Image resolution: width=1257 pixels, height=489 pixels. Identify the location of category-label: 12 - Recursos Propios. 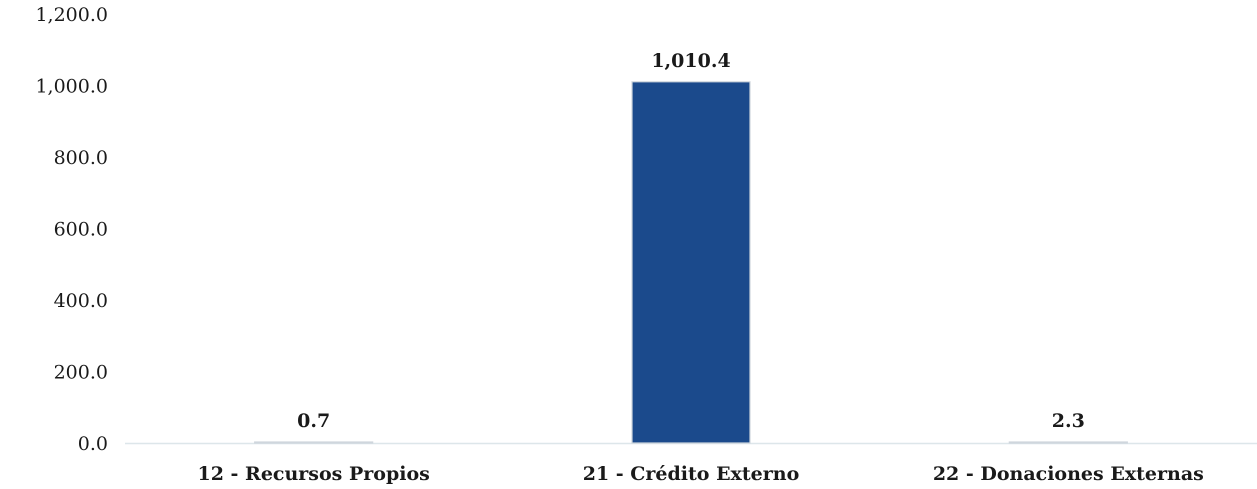
(313, 474).